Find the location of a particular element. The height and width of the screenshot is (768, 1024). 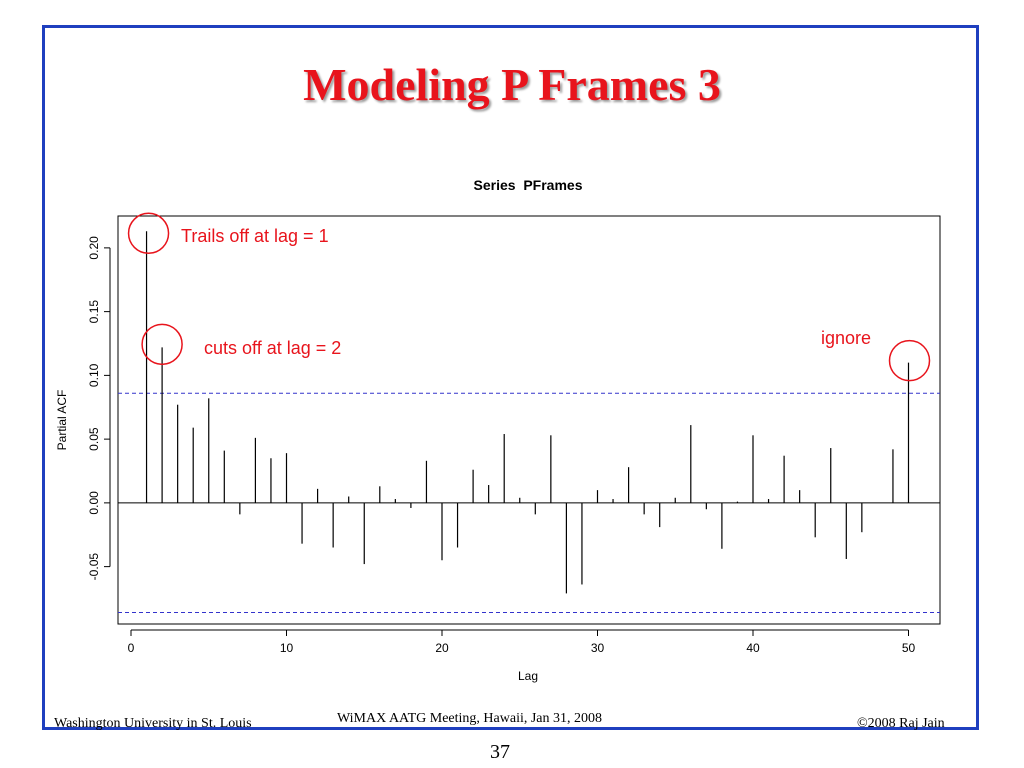

footer-right: ©2008 Raj Jain is located at coordinates (901, 723).